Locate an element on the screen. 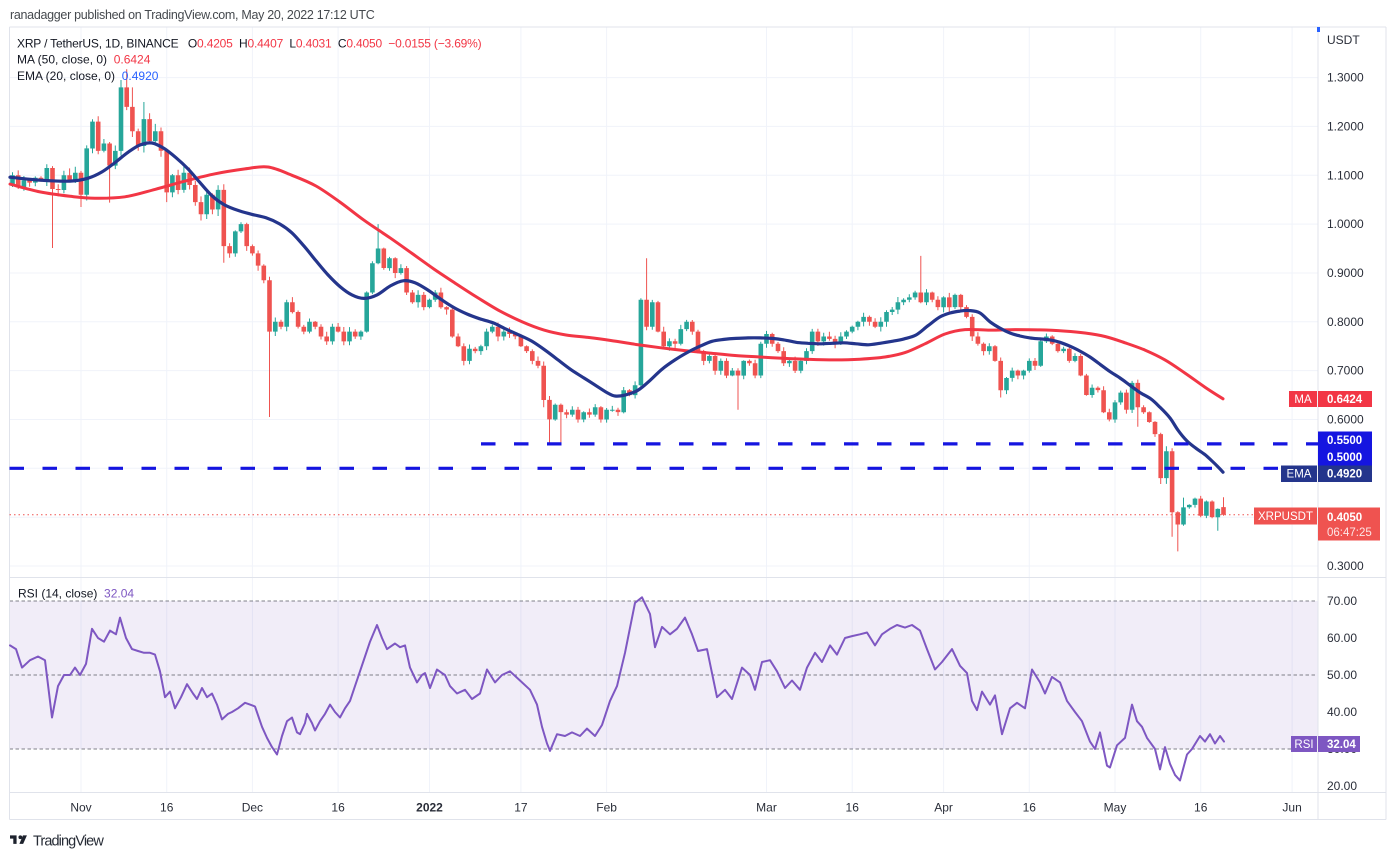 This screenshot has height=862, width=1396. svg-text: 0.9000 is located at coordinates (1345, 273).